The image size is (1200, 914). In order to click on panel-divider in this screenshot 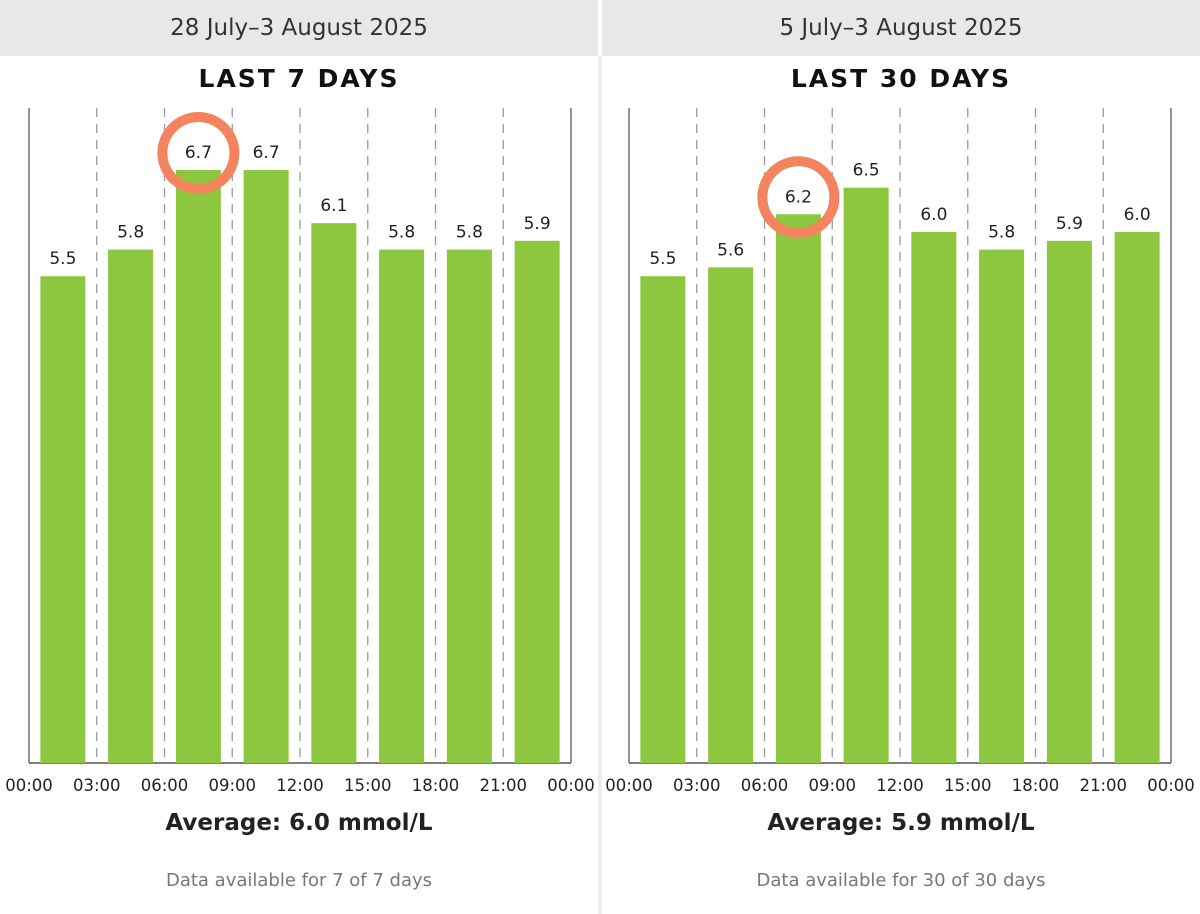, I will do `click(600, 485)`.